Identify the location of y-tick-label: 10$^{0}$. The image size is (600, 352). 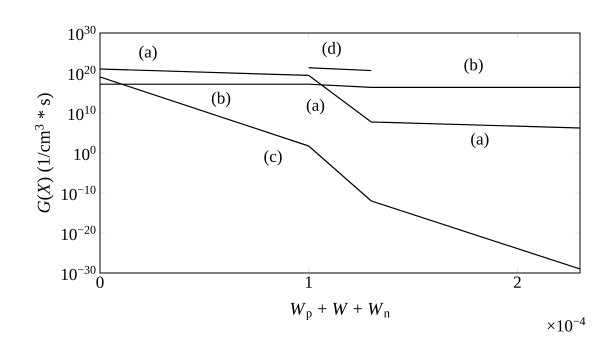
(85, 153).